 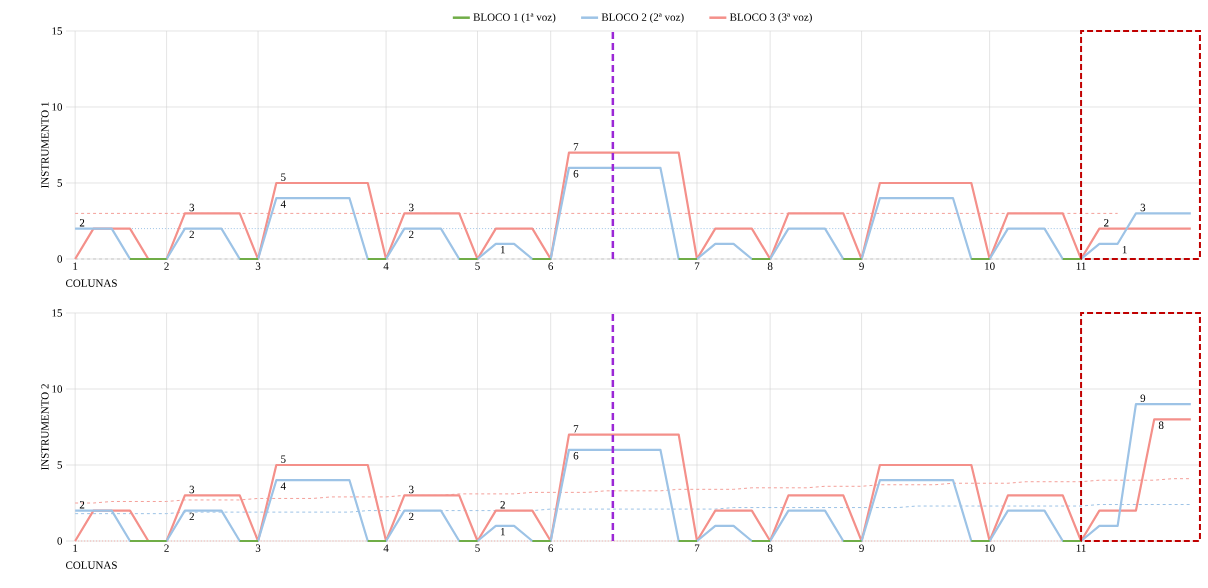 What do you see at coordinates (1161, 425) in the screenshot?
I see `data-label: 8` at bounding box center [1161, 425].